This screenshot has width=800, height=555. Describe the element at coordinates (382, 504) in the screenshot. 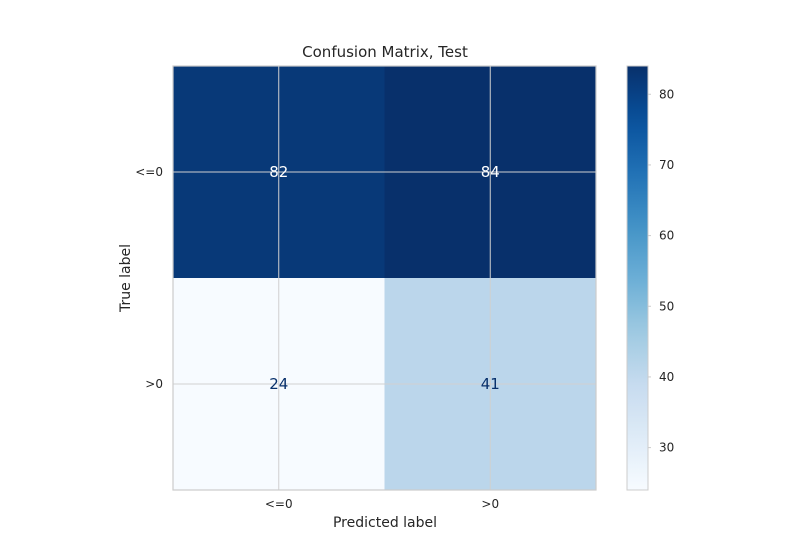

I see `x-tick-labels: <=0 >0` at that location.